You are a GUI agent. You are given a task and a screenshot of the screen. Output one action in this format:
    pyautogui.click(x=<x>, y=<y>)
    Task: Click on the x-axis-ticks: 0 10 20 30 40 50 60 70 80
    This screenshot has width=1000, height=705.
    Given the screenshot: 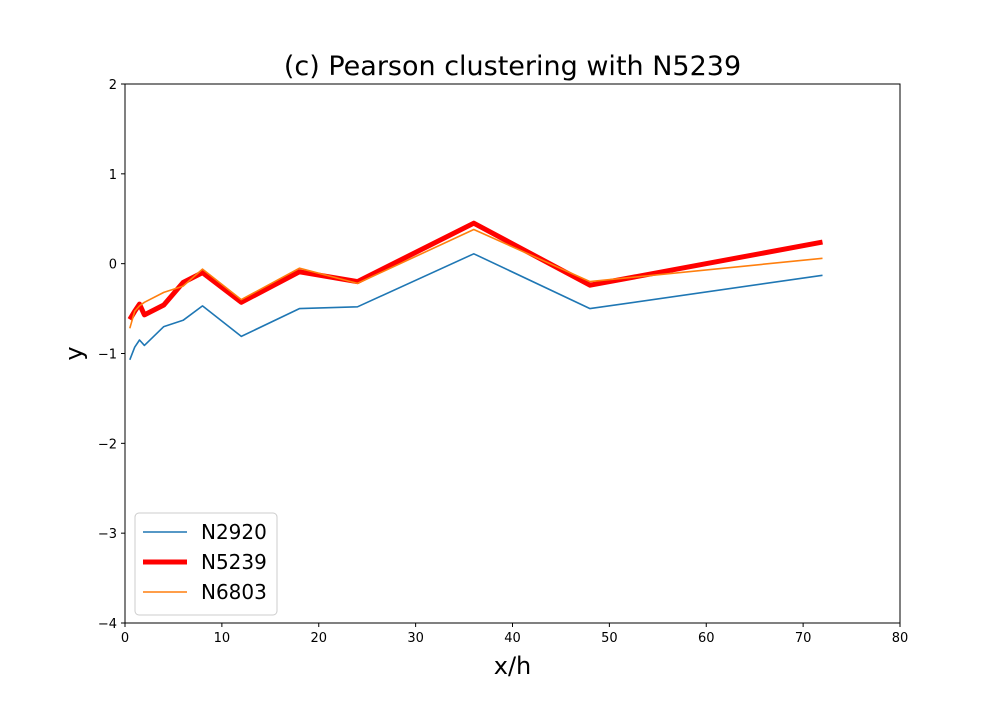 What is the action you would take?
    pyautogui.click(x=514, y=634)
    